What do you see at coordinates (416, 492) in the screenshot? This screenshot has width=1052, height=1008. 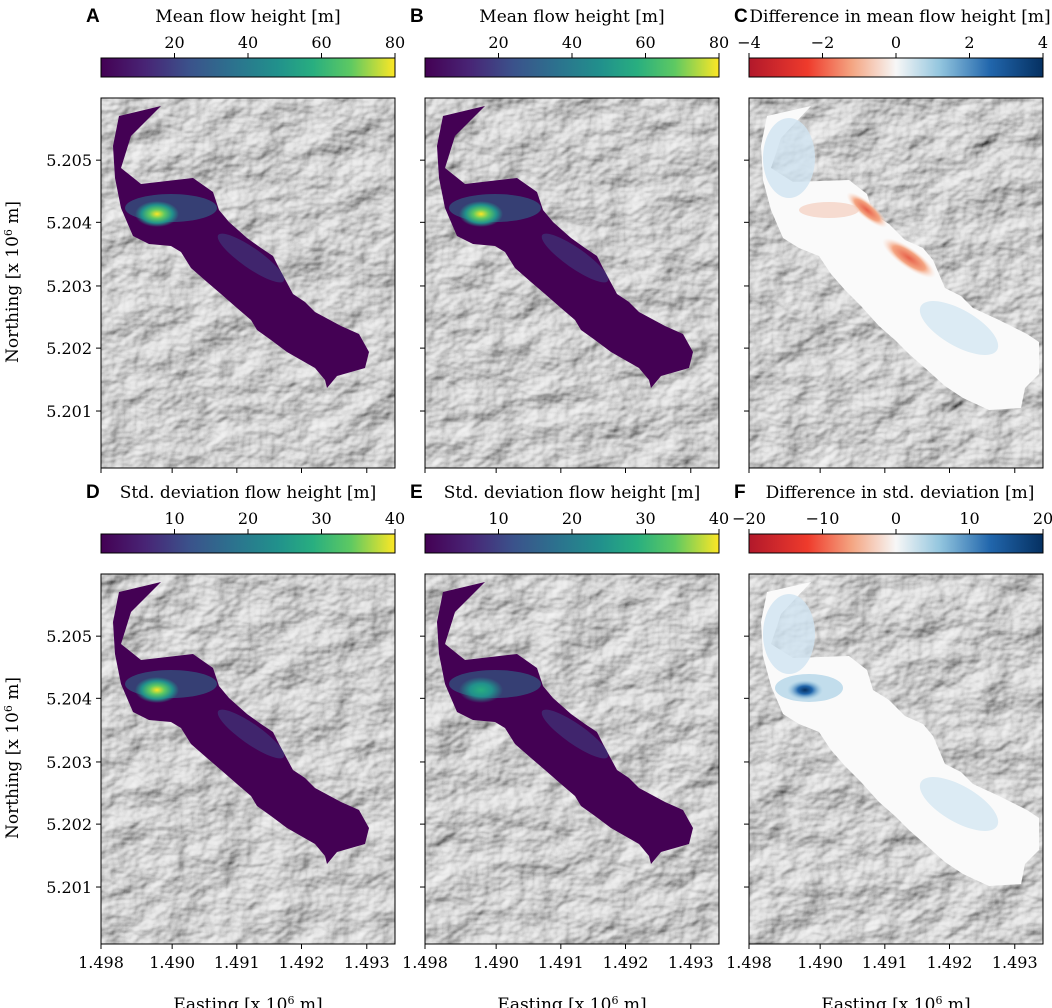 I see `panel-letter: E` at bounding box center [416, 492].